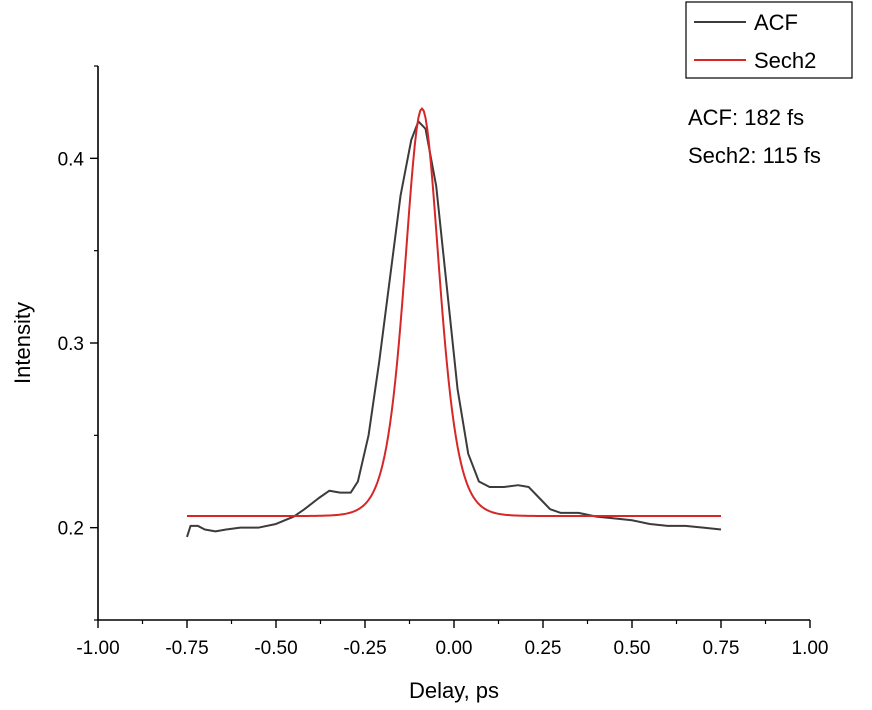 The image size is (872, 710). Describe the element at coordinates (22, 343) in the screenshot. I see `y-axis-label: Intensity` at that location.